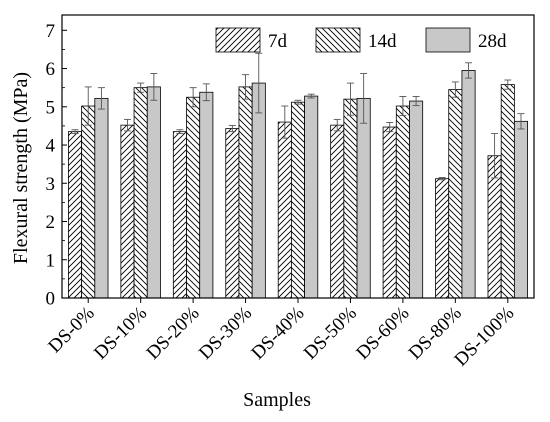  I want to click on bar-7d-DS-50%, so click(337, 211).